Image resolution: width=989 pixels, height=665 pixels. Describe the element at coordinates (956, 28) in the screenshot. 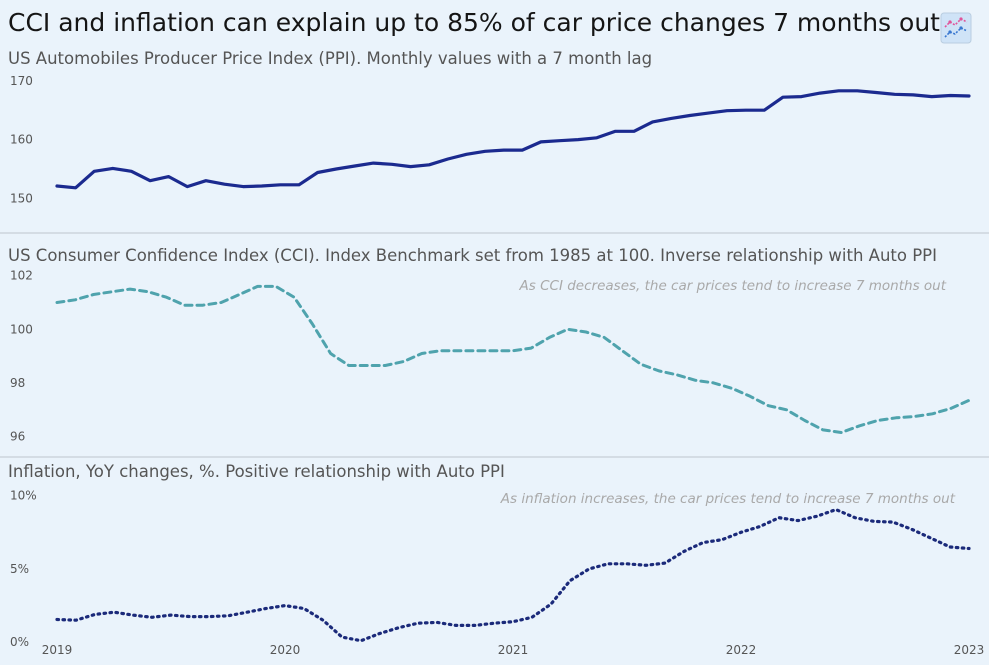

I see `chart-increasing-icon` at that location.